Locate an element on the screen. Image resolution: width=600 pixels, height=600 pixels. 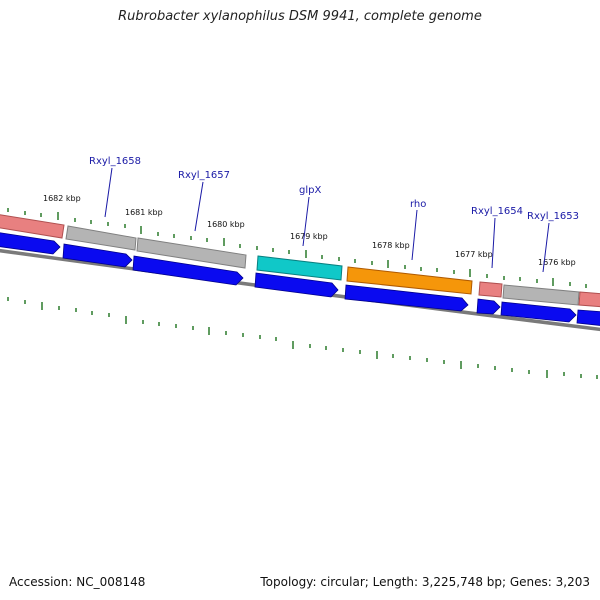
gene-feature-glpx is located at coordinates (299, 268).